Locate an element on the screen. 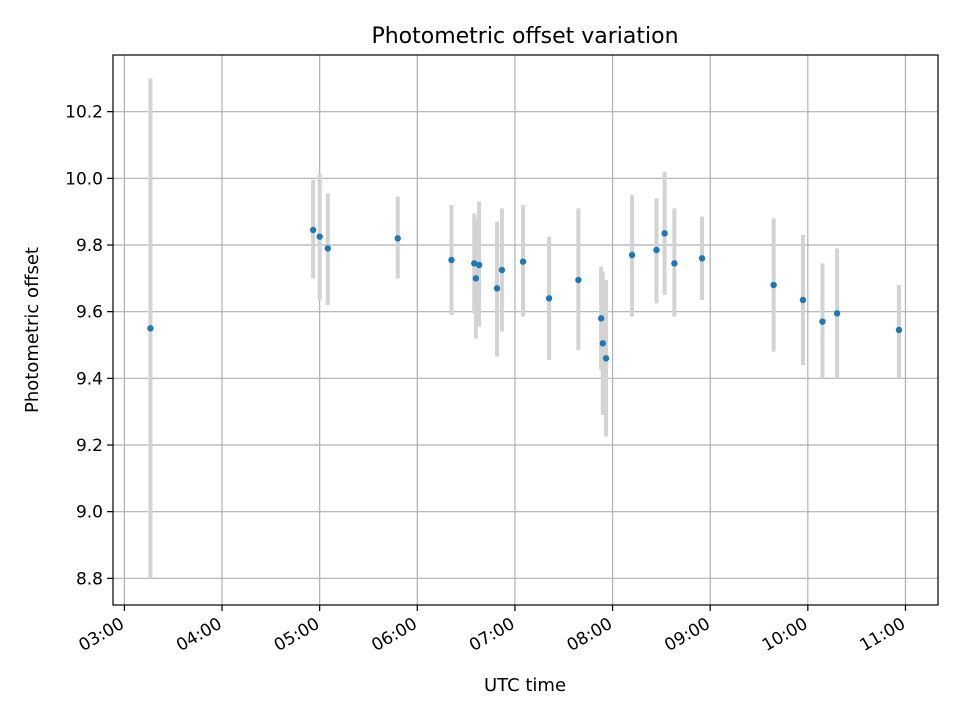 The height and width of the screenshot is (720, 960). x-axis-label: UTC time is located at coordinates (525, 685).